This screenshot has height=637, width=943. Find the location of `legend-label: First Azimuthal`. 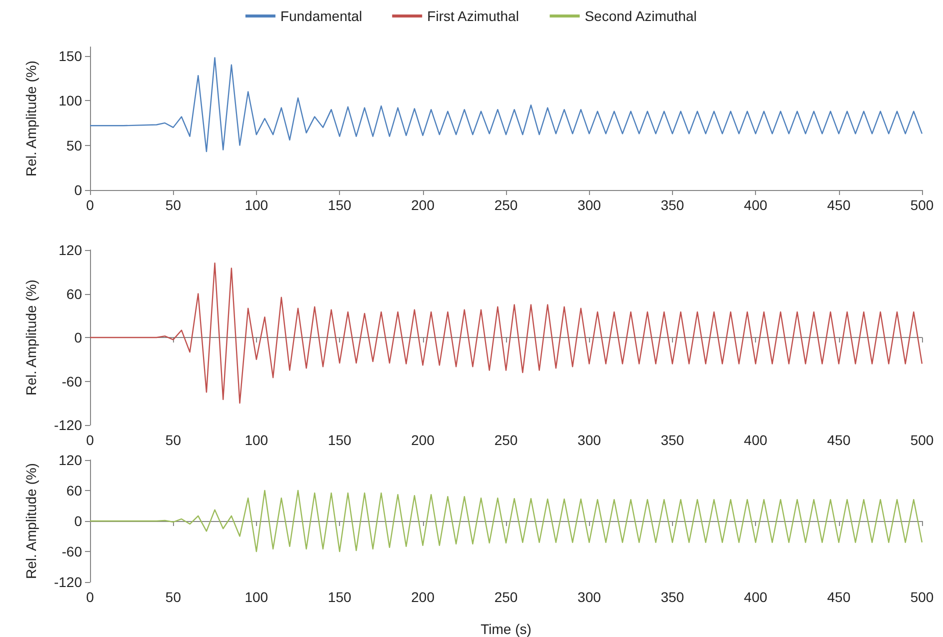

legend-label: First Azimuthal is located at coordinates (473, 16).